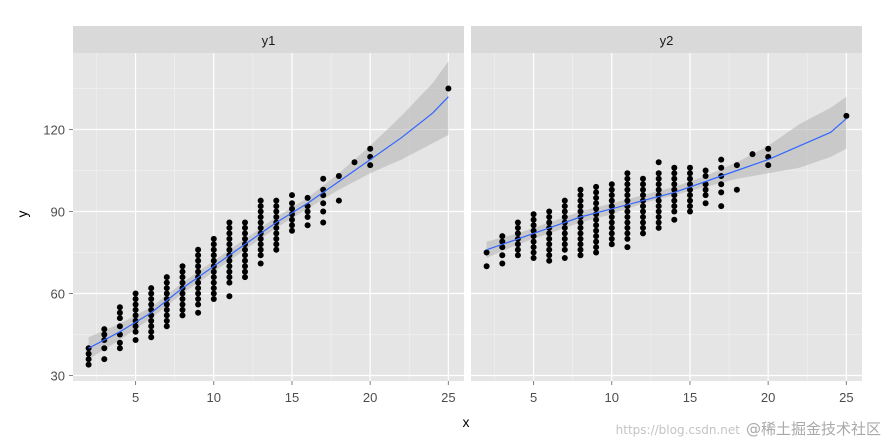 This screenshot has height=443, width=891. Describe the element at coordinates (370, 397) in the screenshot. I see `x-tick-label: 20` at that location.